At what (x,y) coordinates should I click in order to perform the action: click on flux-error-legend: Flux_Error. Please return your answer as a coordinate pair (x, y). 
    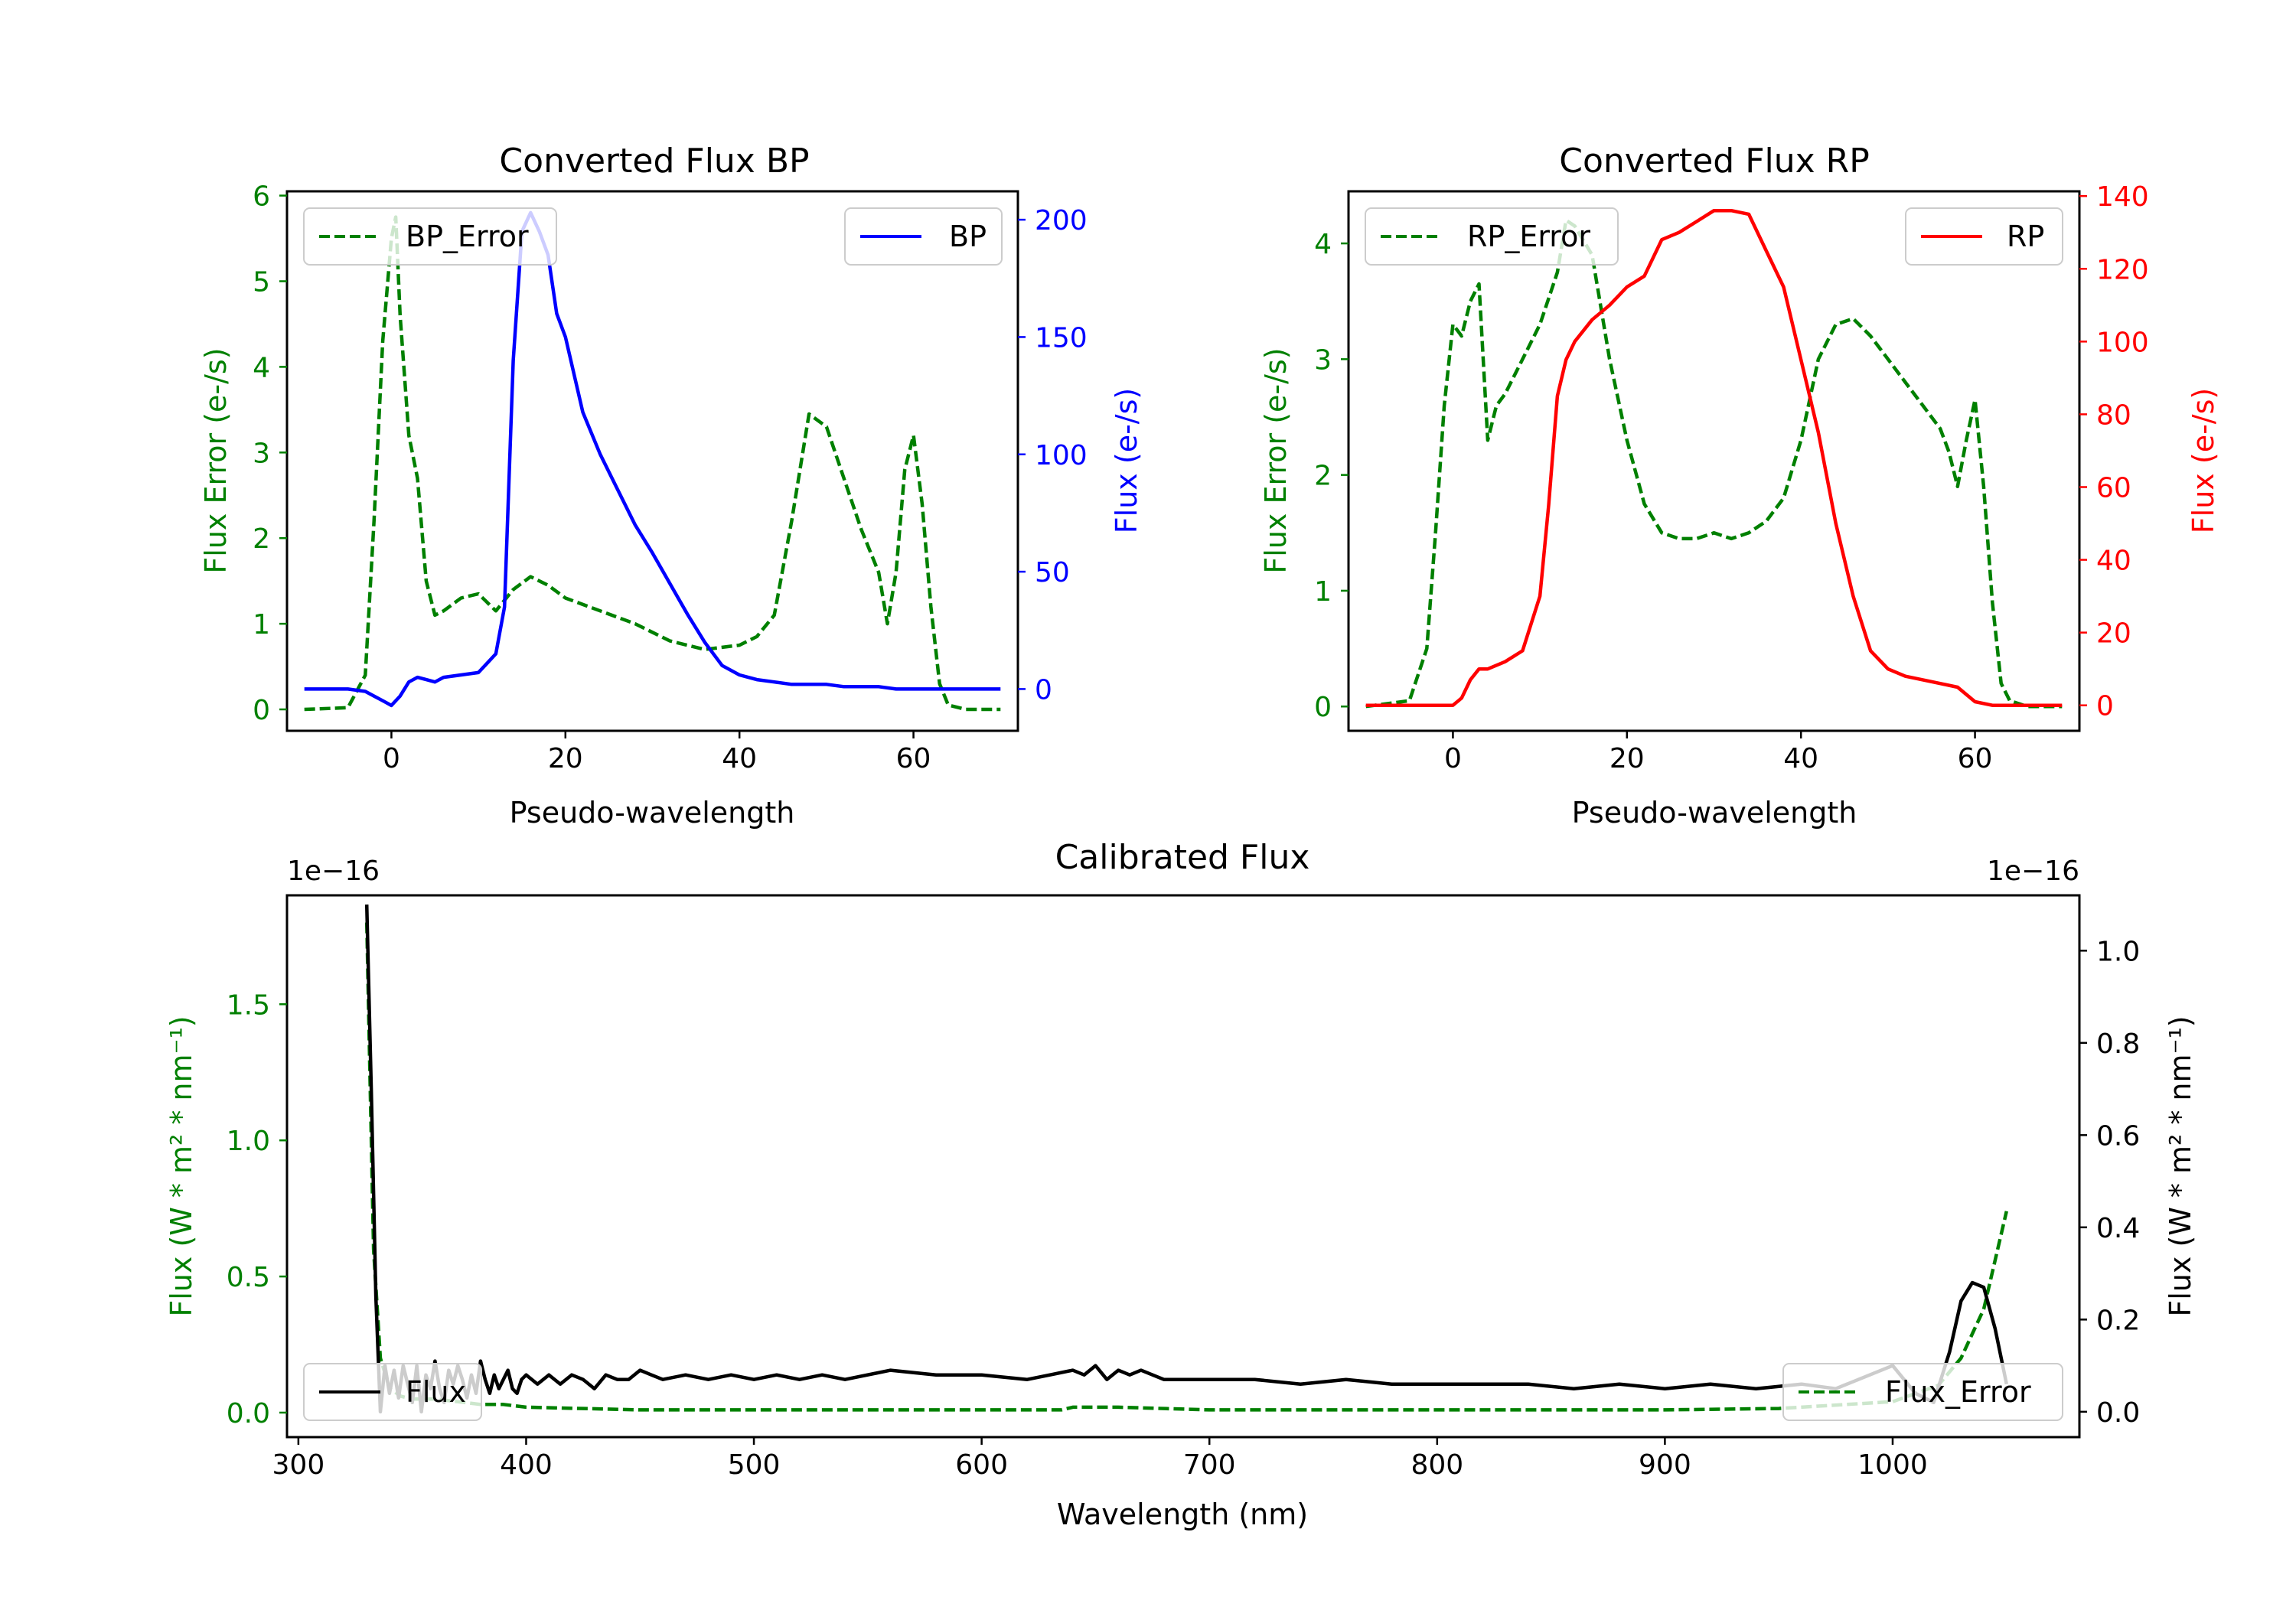
    Looking at the image, I should click on (1922, 1392).